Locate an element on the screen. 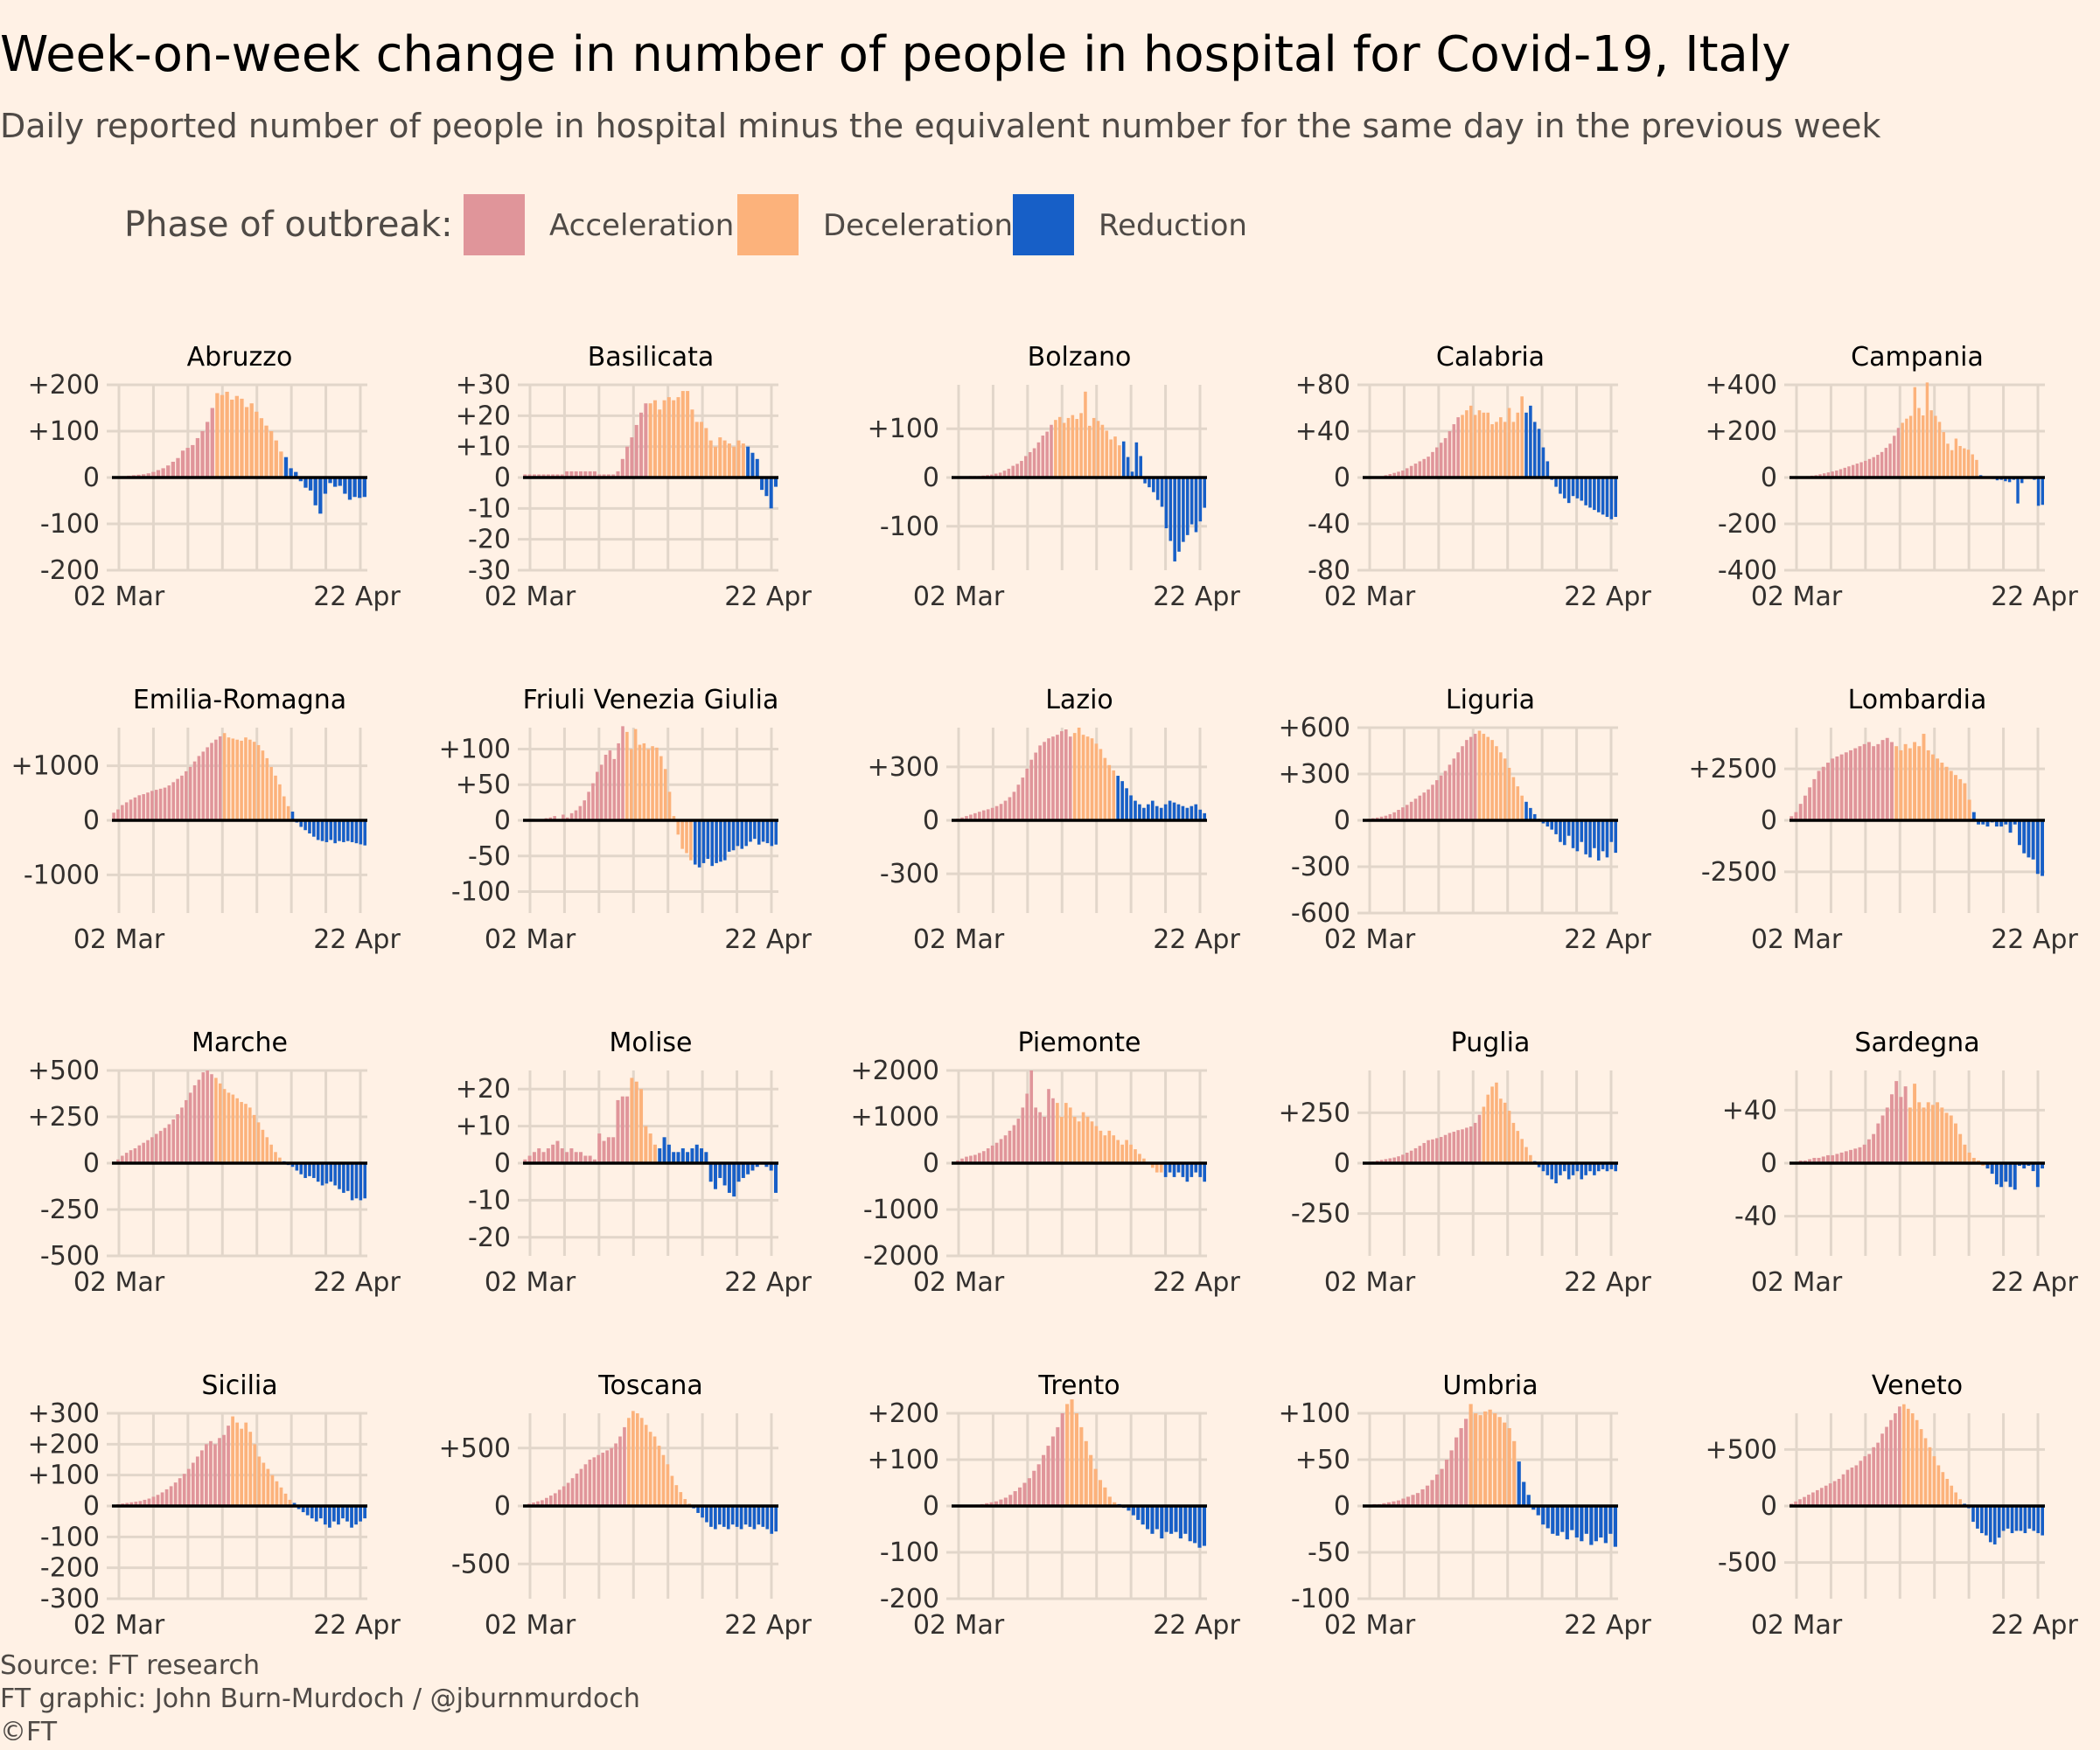 This screenshot has height=1750, width=2100. chart-lazio: Lazio +300 0 -300 02 Mar 22 Apr is located at coordinates (1054, 820).